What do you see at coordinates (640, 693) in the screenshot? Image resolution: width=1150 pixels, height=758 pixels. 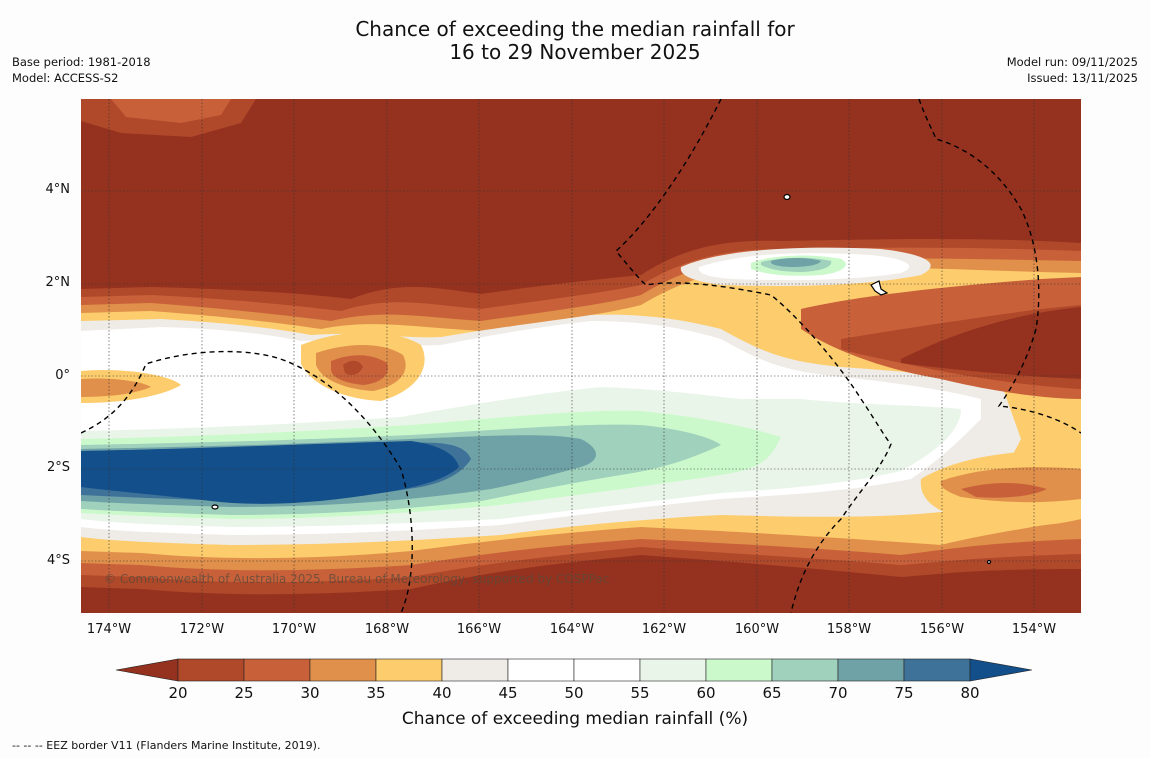 I see `colorbar-label-55: 55` at bounding box center [640, 693].